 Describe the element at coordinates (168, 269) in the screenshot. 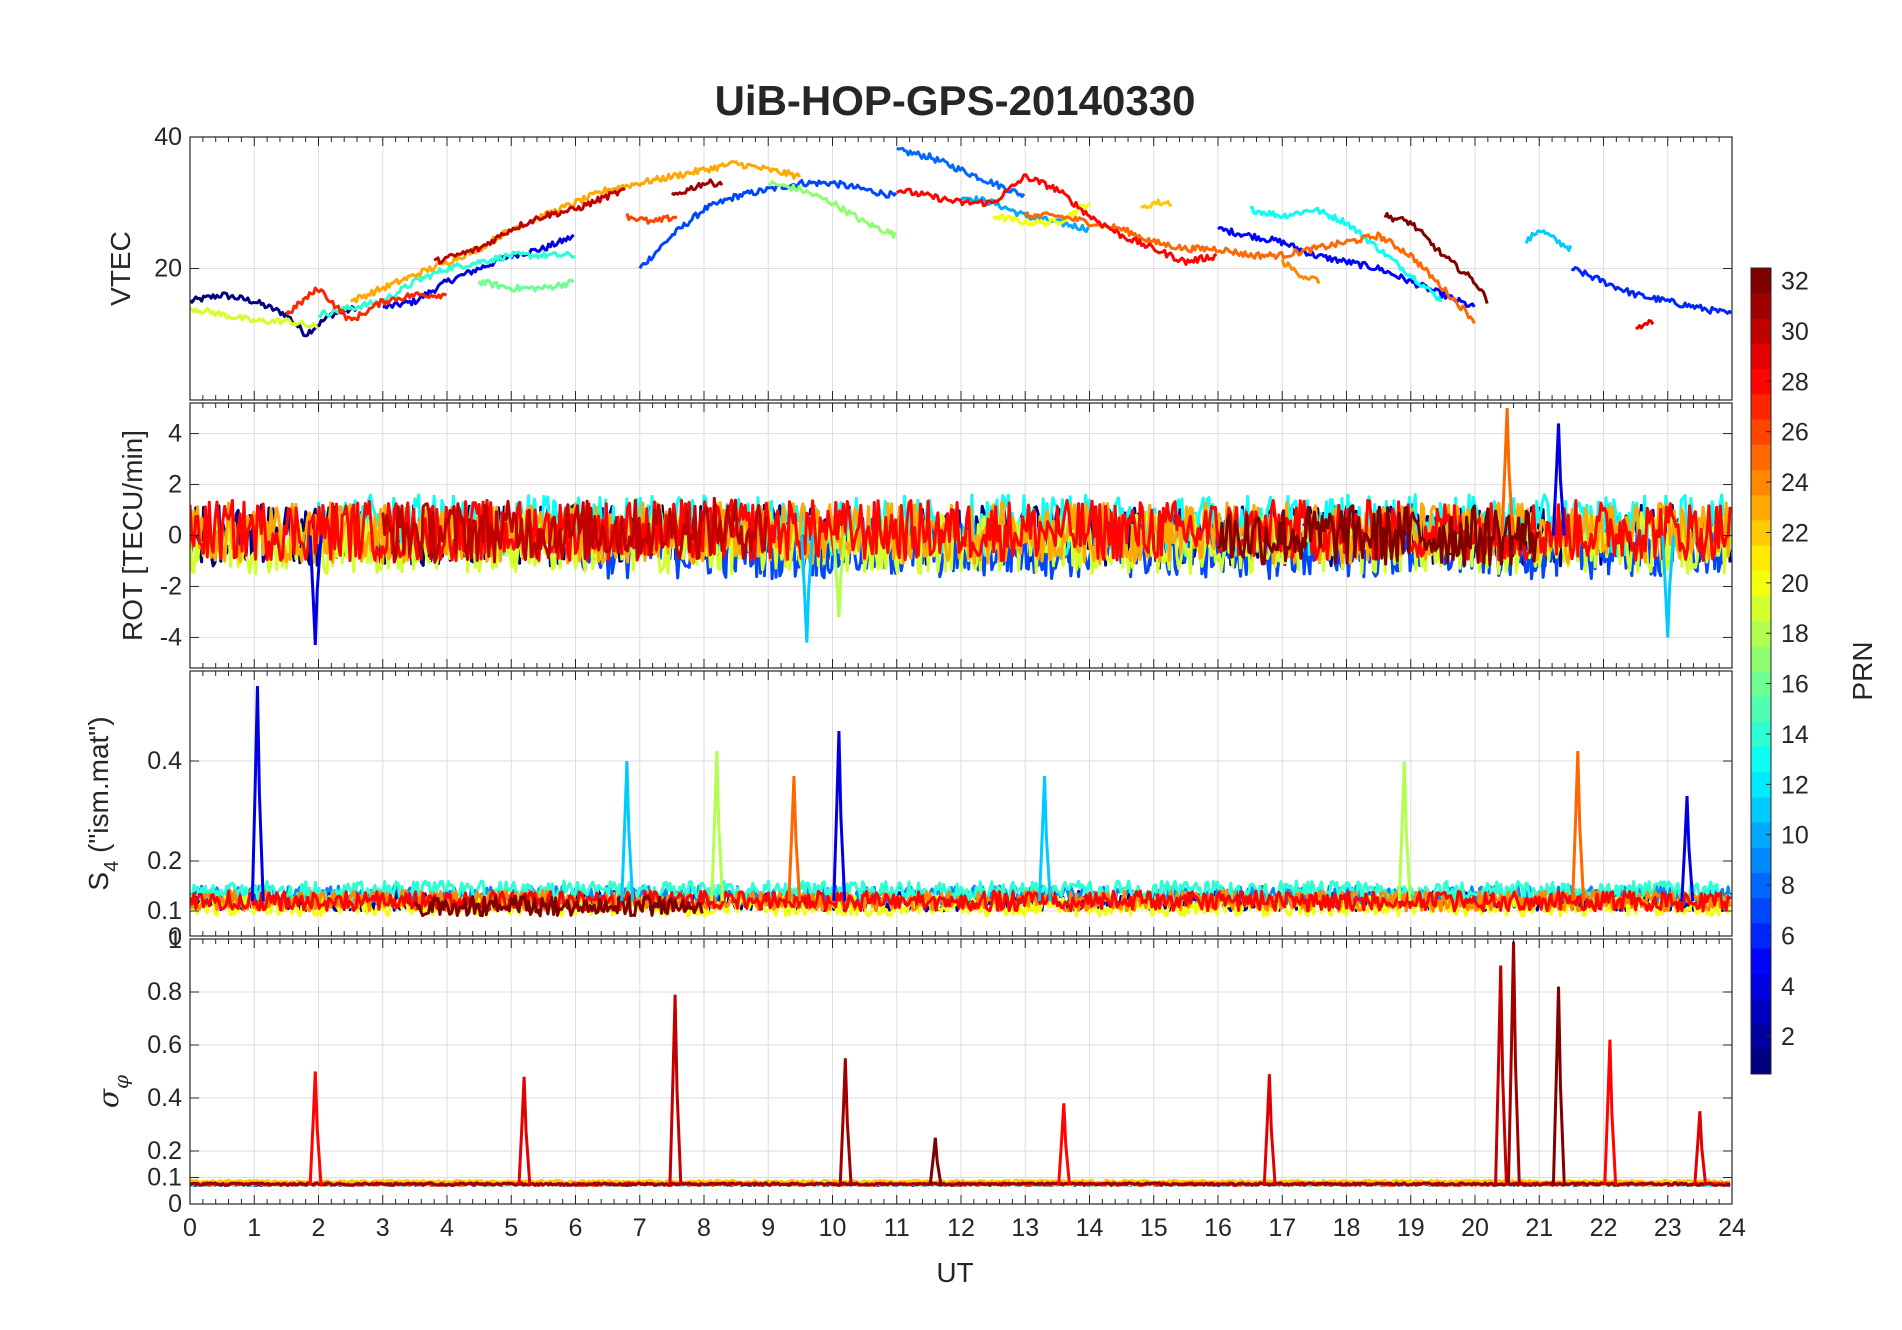

I see `y-tick-label: 20` at that location.